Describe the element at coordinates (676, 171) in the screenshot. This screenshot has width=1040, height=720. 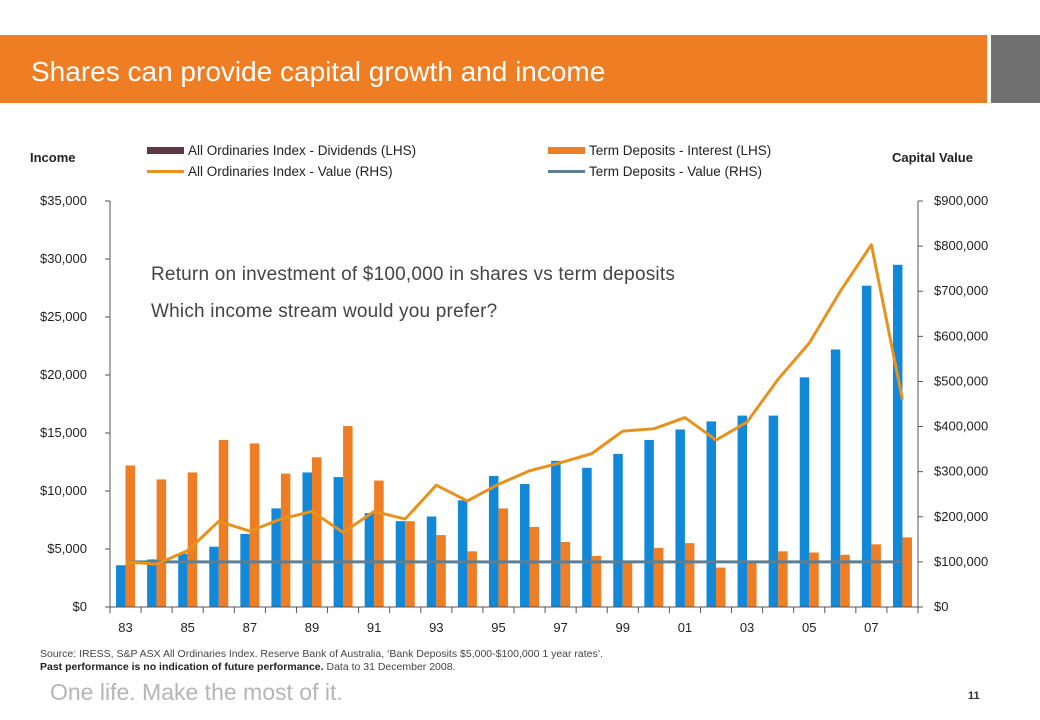
I see `legend-label-td-value: Term Deposits - Value (RHS)` at that location.